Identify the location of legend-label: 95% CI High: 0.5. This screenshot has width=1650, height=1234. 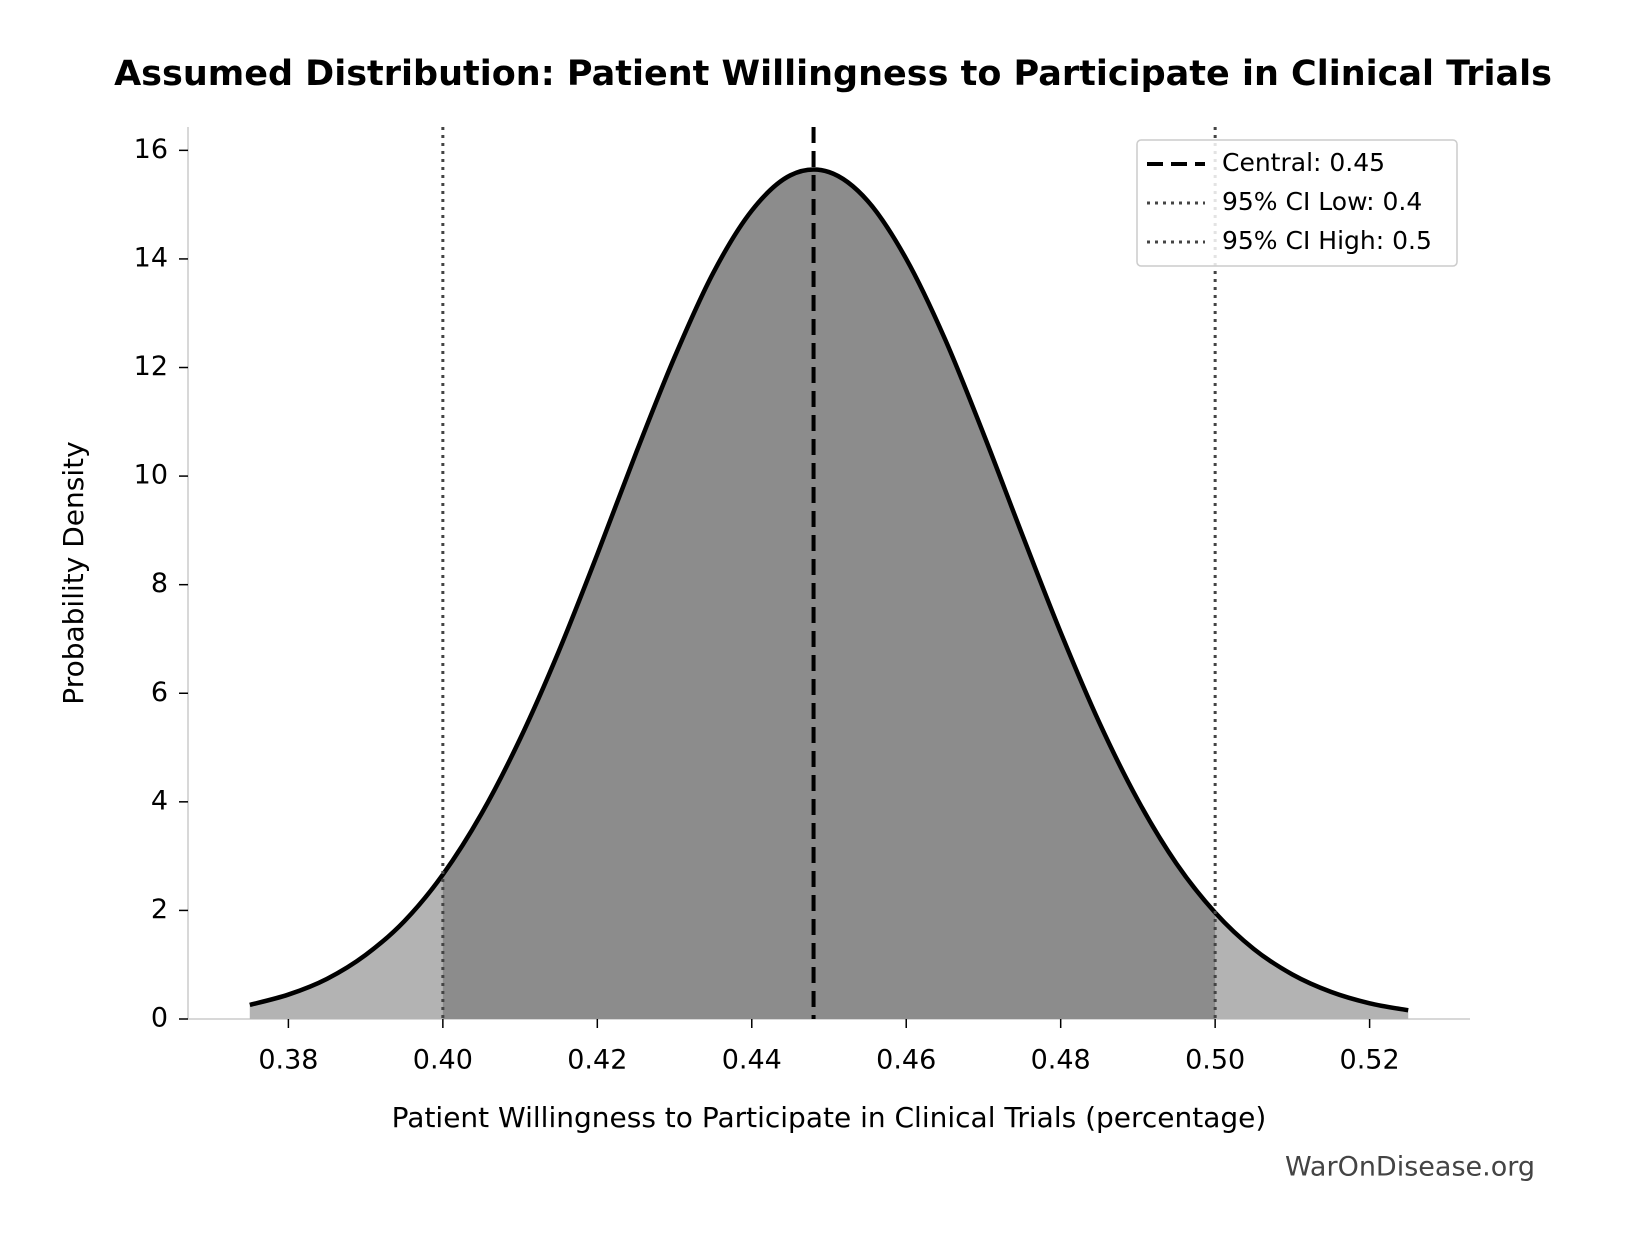
(1327, 240).